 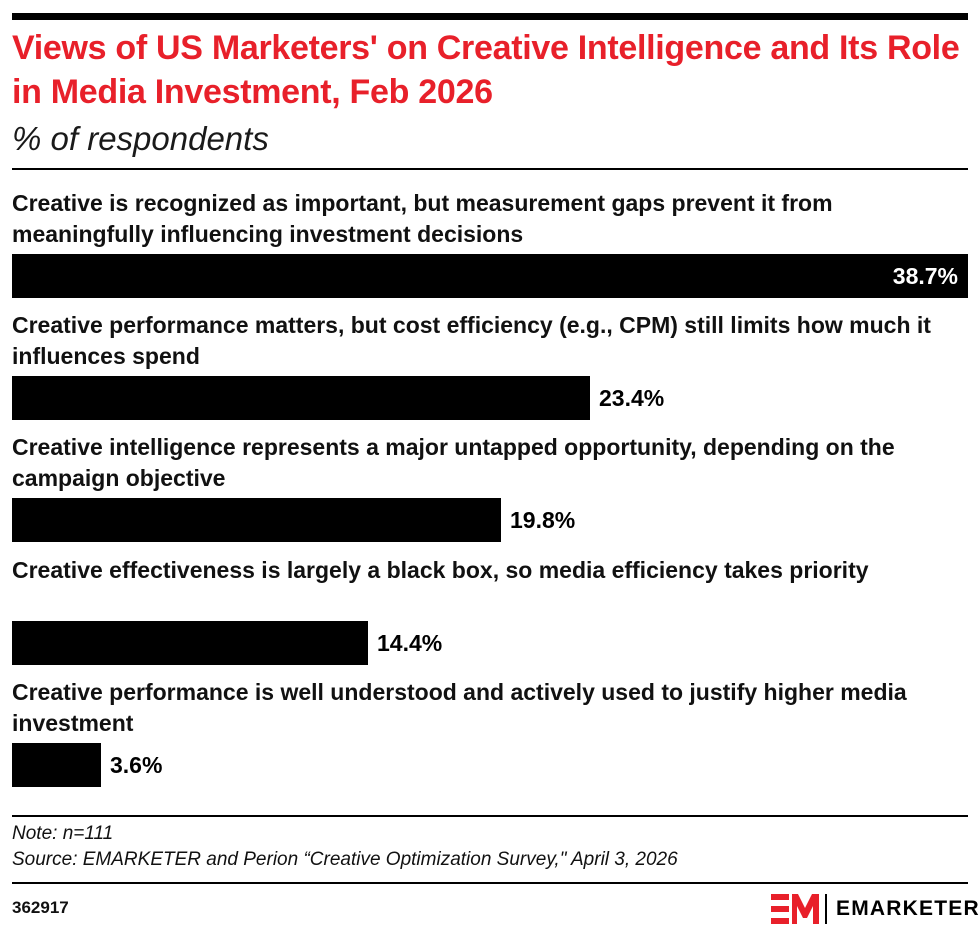 I want to click on emarketer-logo: EMARKETER, so click(x=875, y=909).